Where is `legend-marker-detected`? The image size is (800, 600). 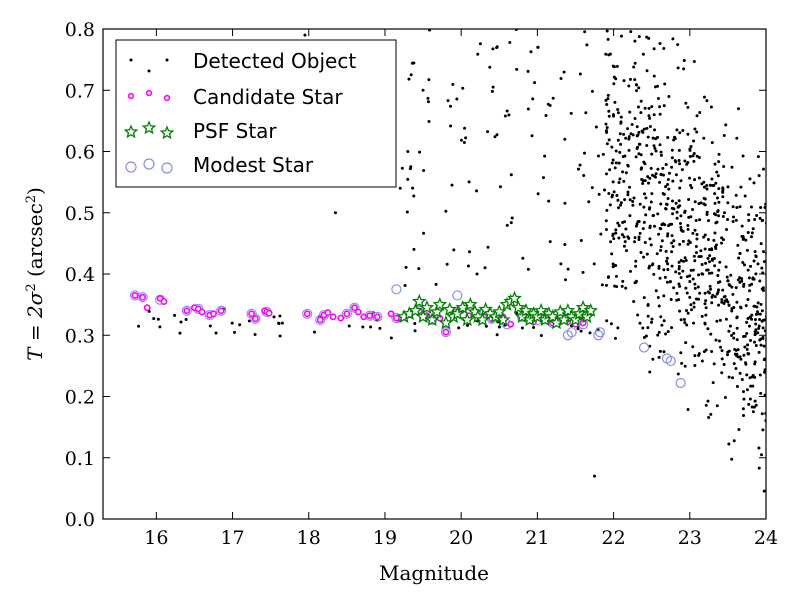
legend-marker-detected is located at coordinates (149, 71).